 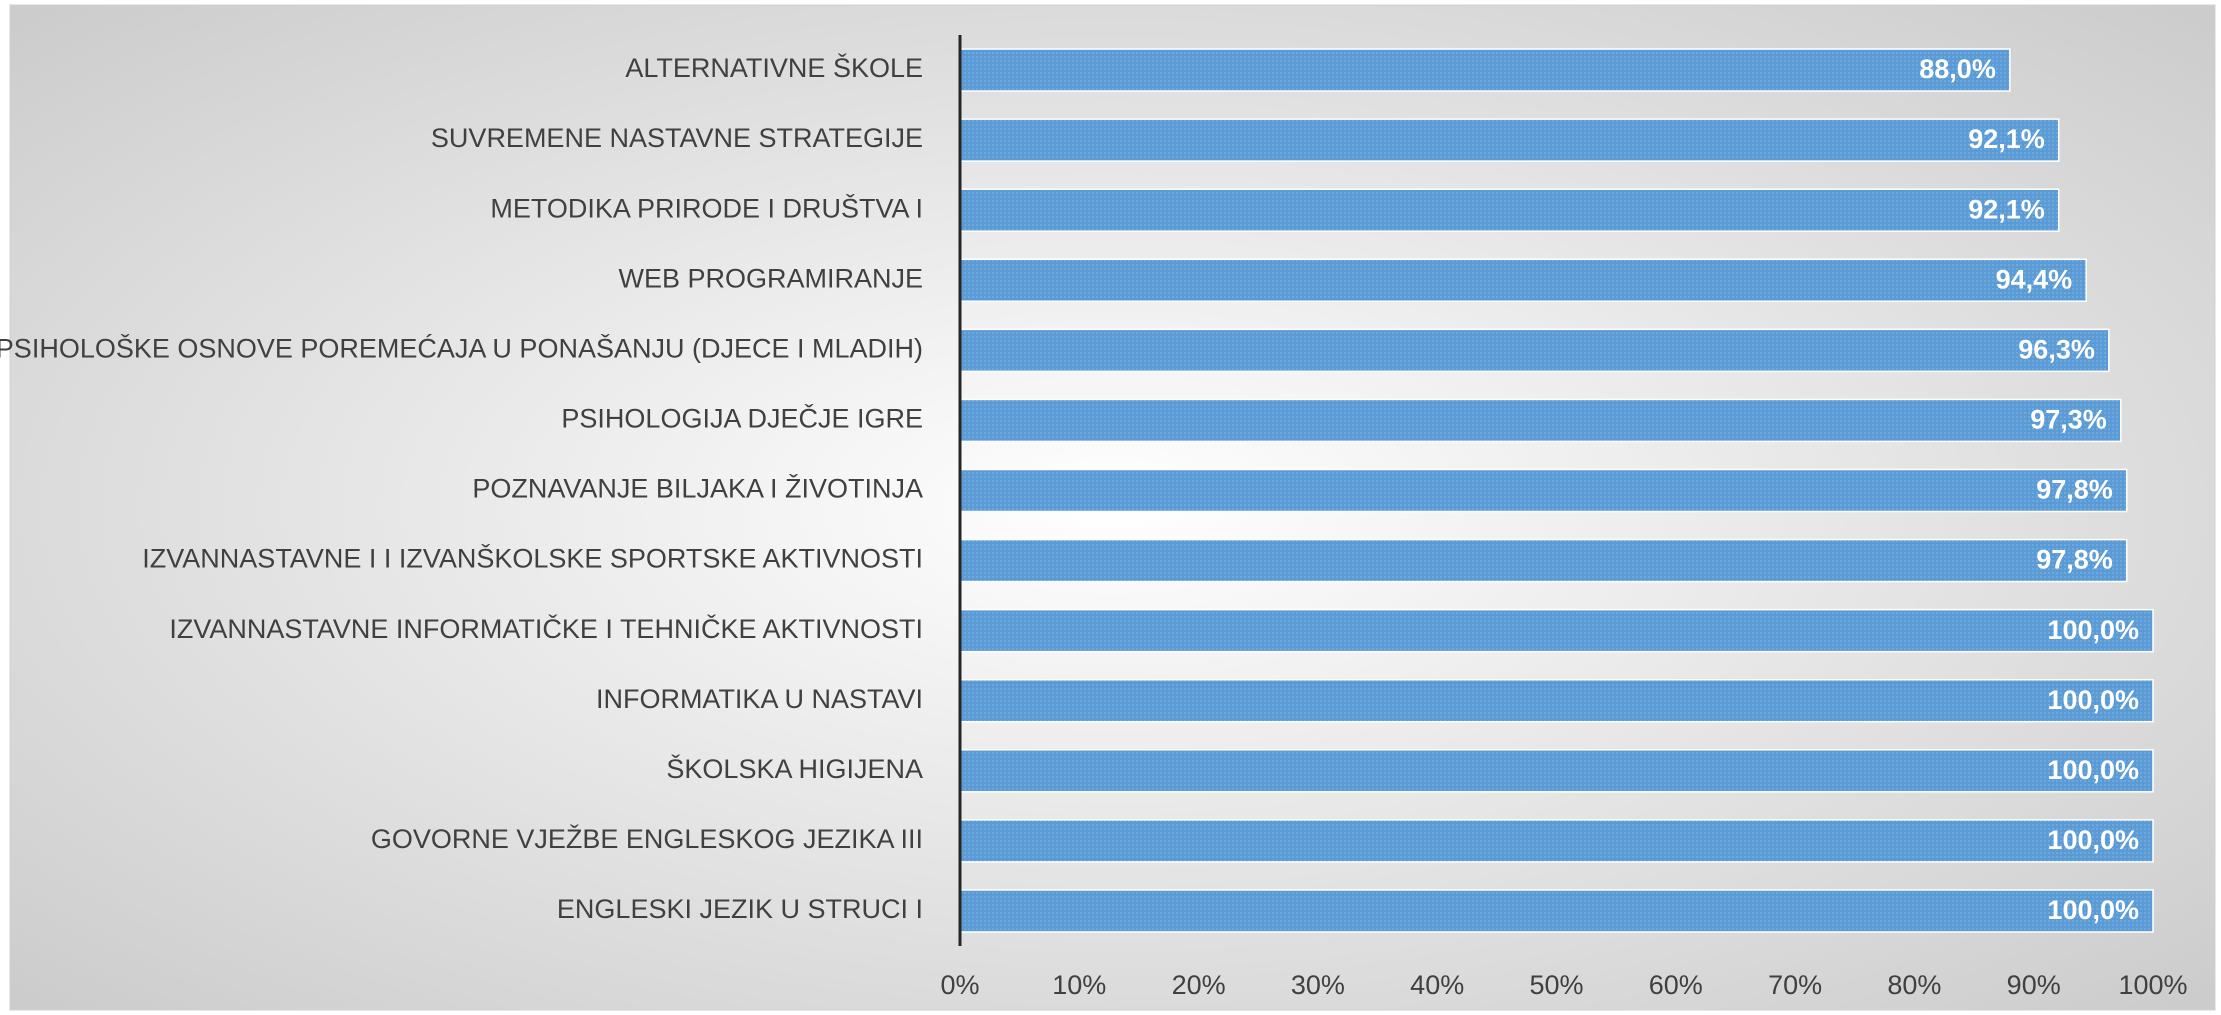 What do you see at coordinates (1079, 985) in the screenshot?
I see `x-tick-label: 10%` at bounding box center [1079, 985].